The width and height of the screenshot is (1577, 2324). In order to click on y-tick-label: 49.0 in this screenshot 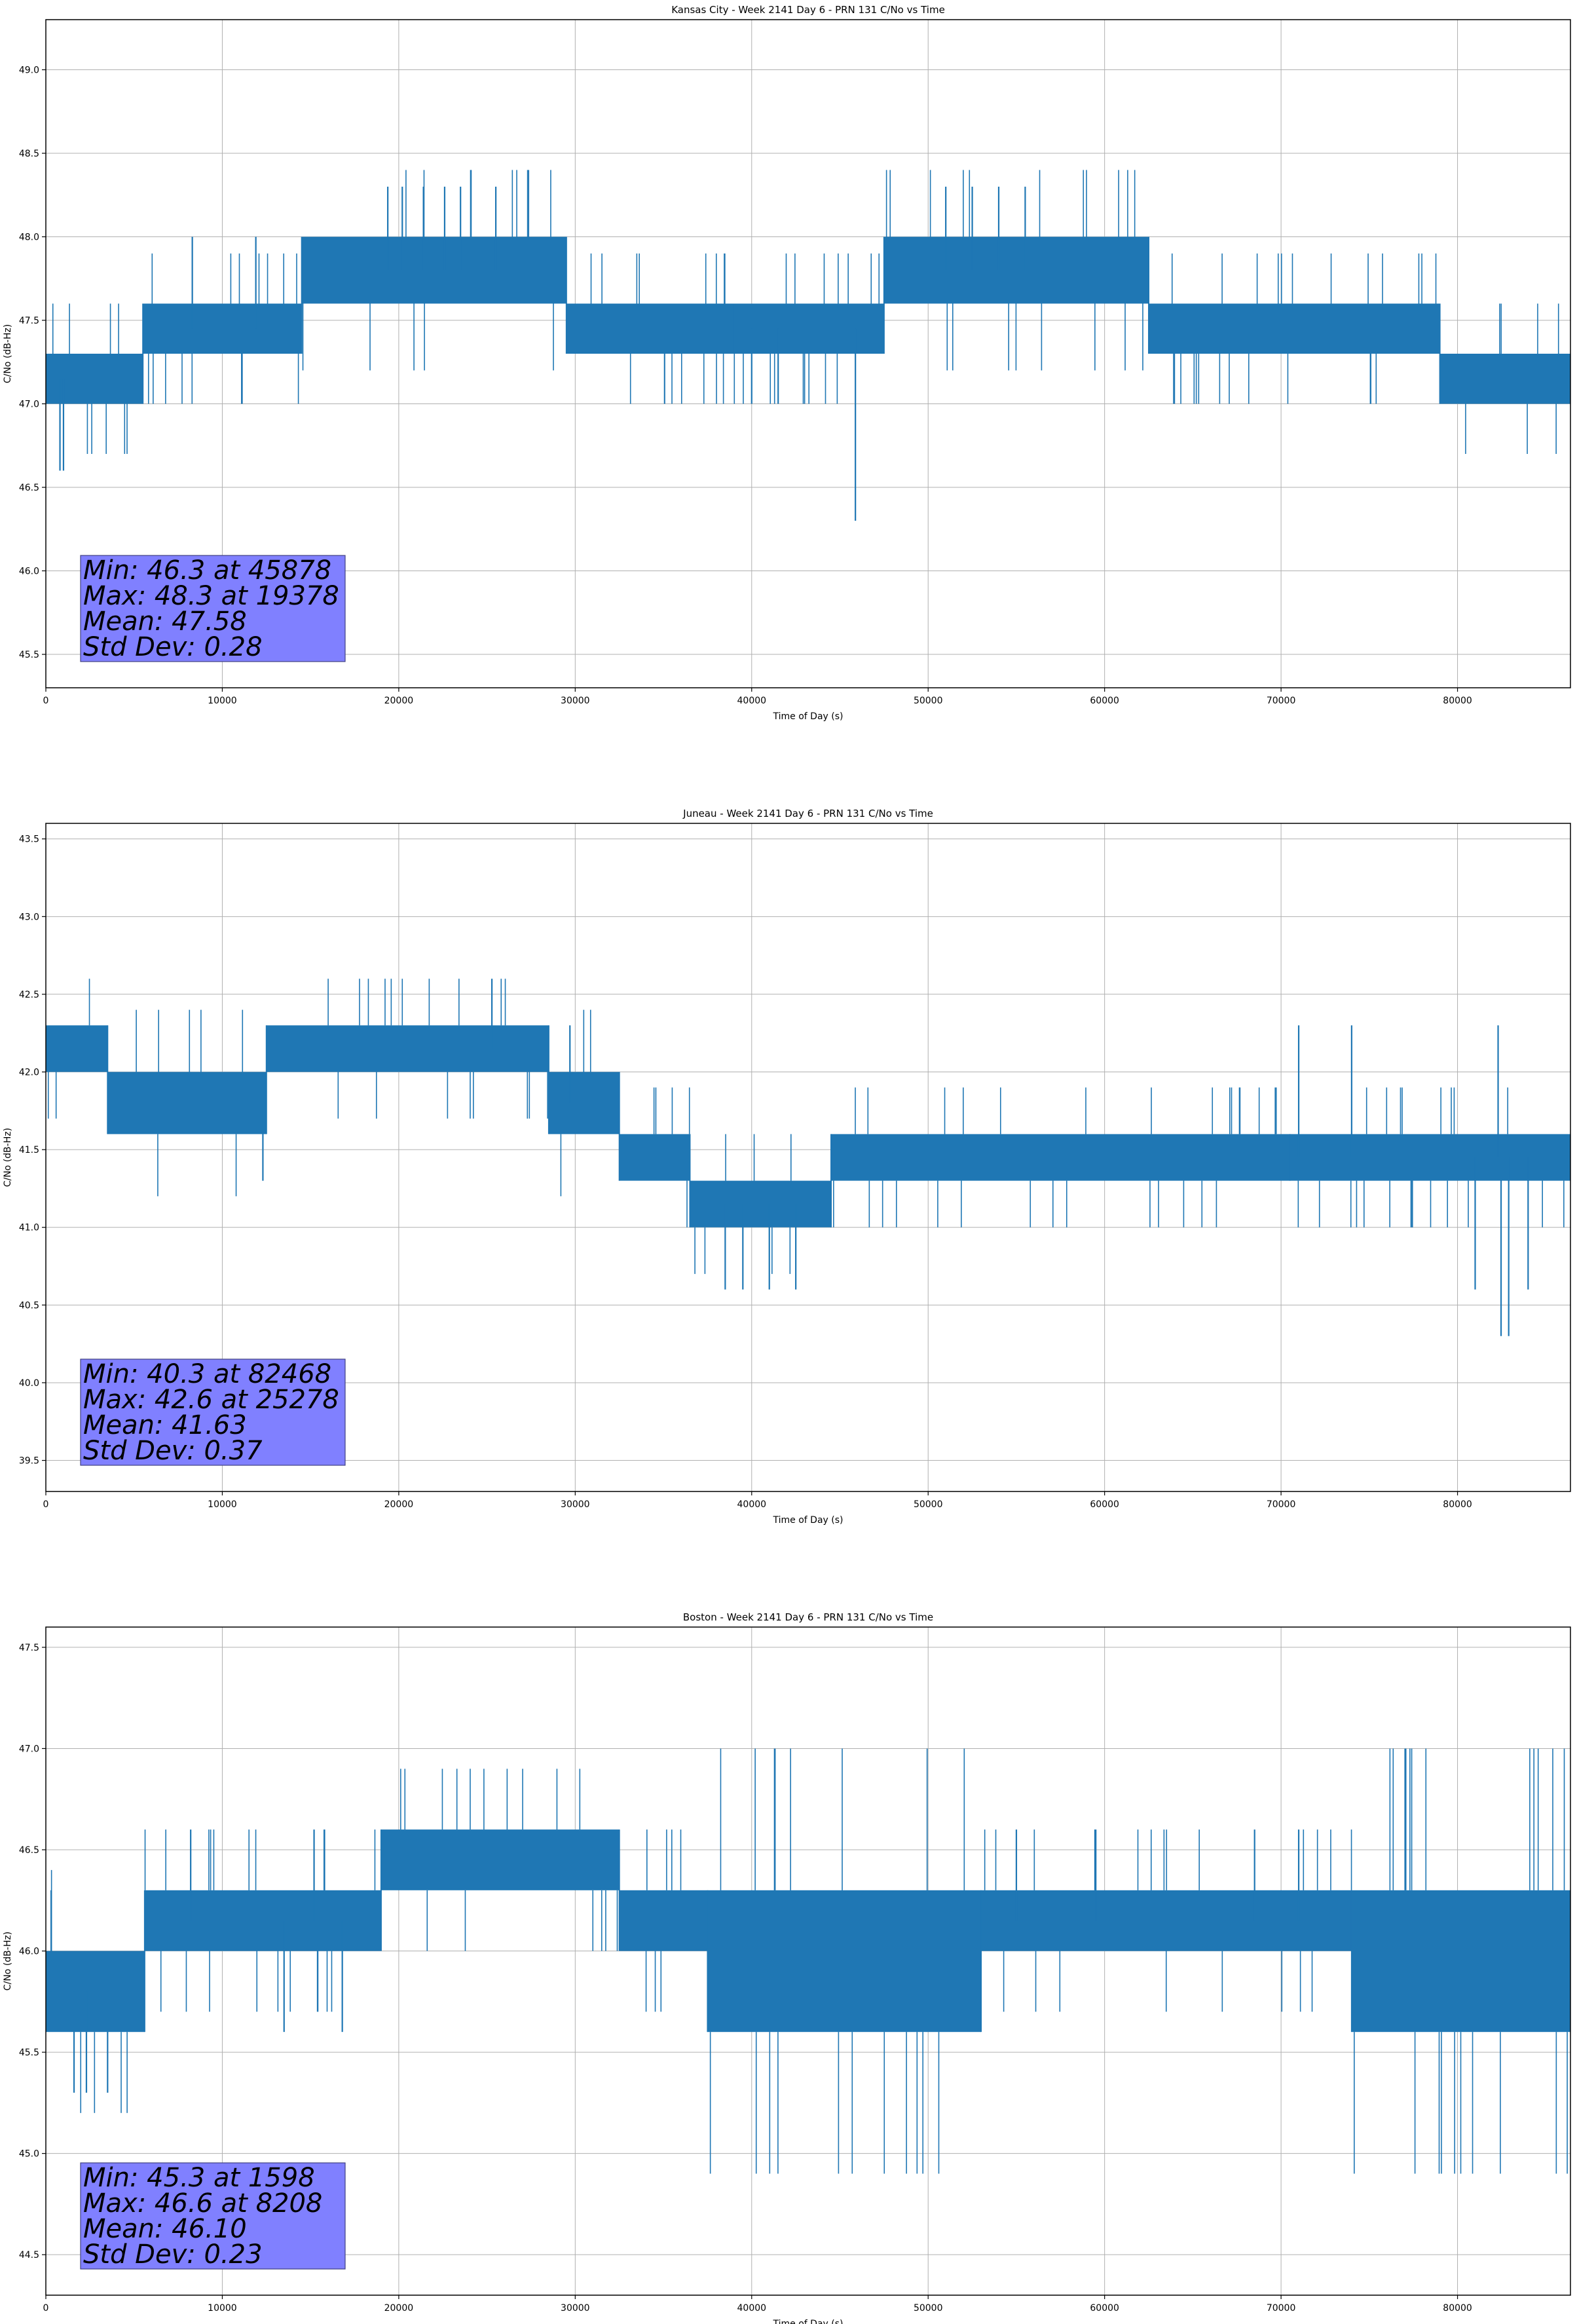, I will do `click(29, 71)`.